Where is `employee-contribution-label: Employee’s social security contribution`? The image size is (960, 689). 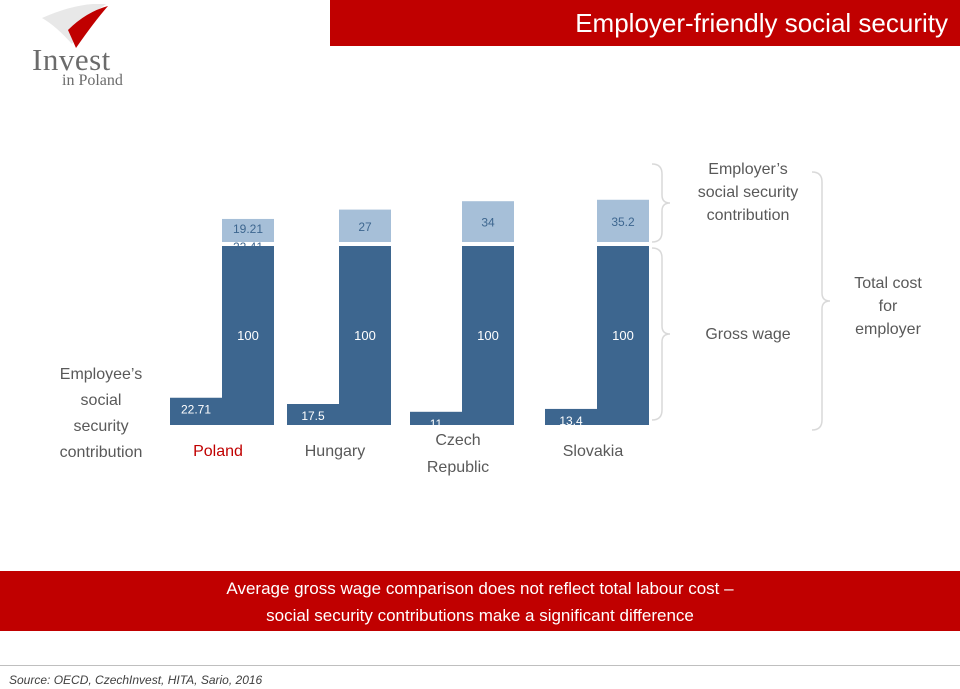 employee-contribution-label: Employee’s social security contribution is located at coordinates (101, 414).